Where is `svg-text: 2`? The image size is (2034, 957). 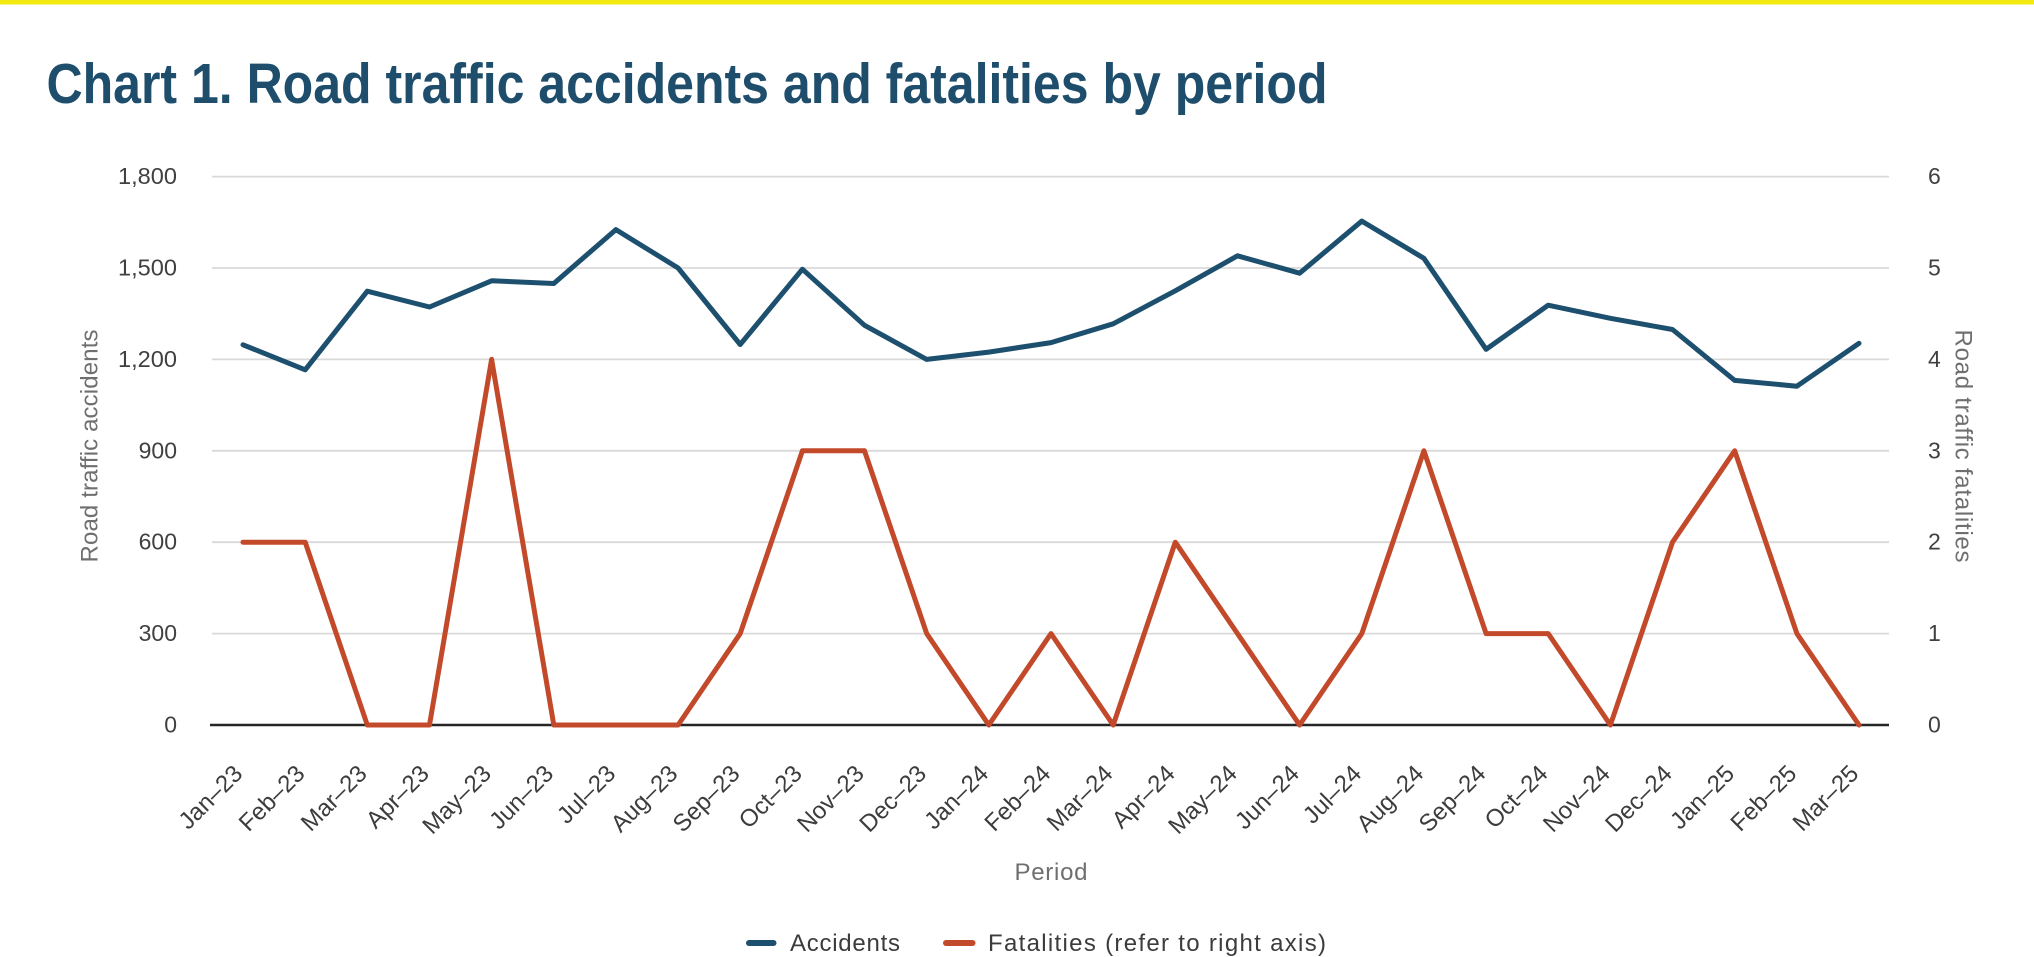
svg-text: 2 is located at coordinates (1934, 542).